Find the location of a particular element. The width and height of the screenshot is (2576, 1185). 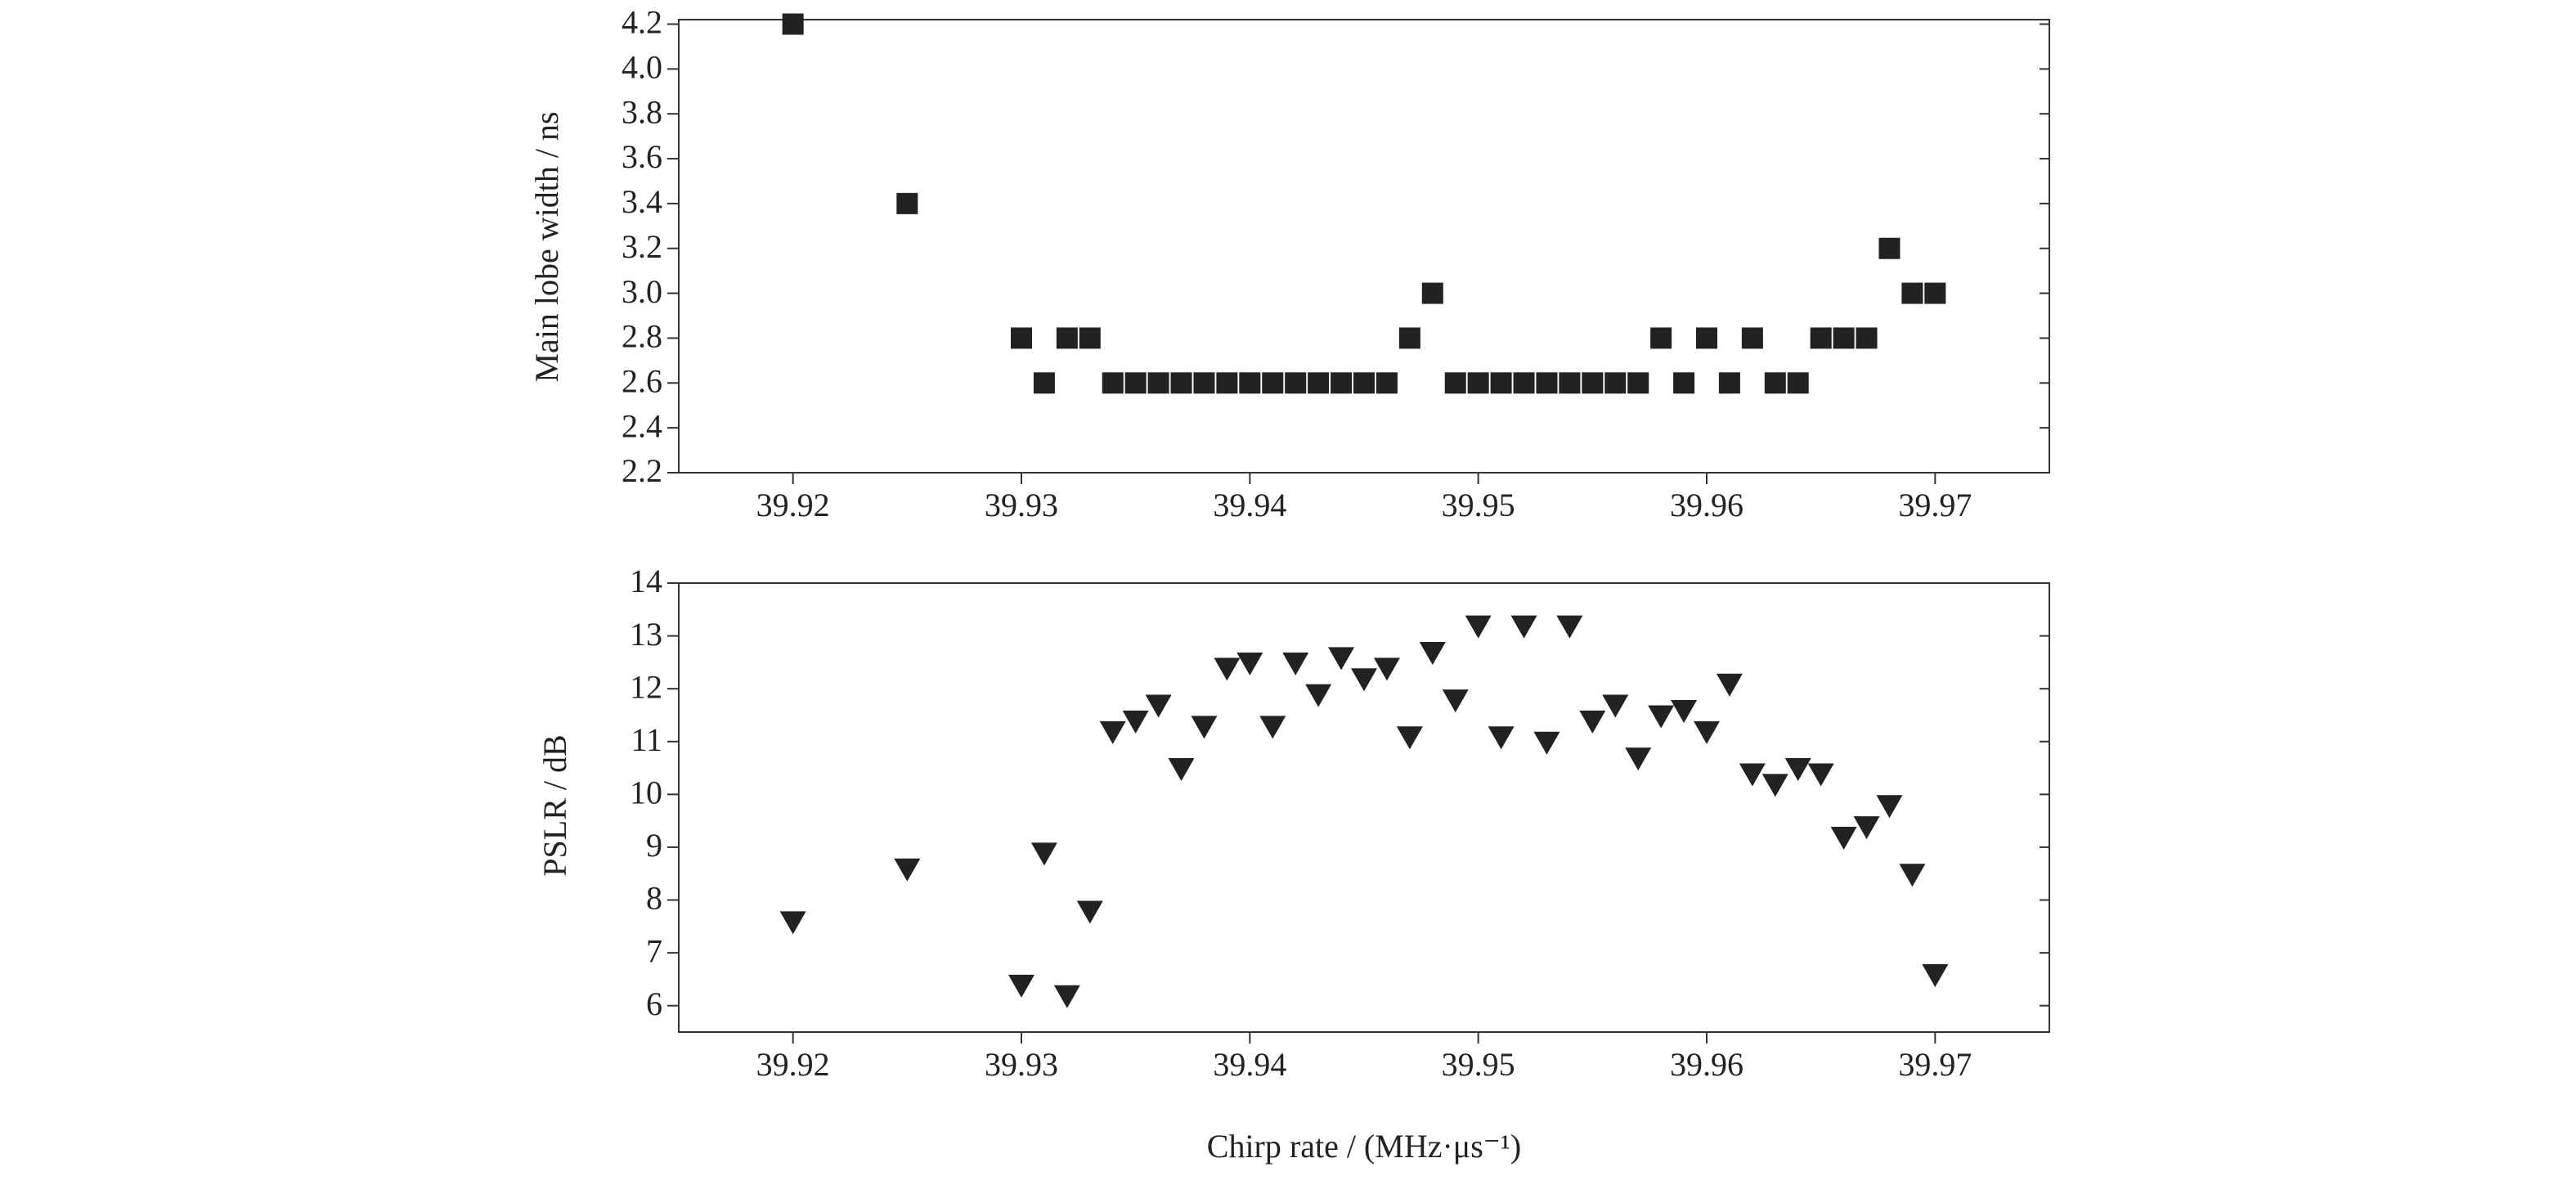

y-tick-label: 3.4 is located at coordinates (642, 201).